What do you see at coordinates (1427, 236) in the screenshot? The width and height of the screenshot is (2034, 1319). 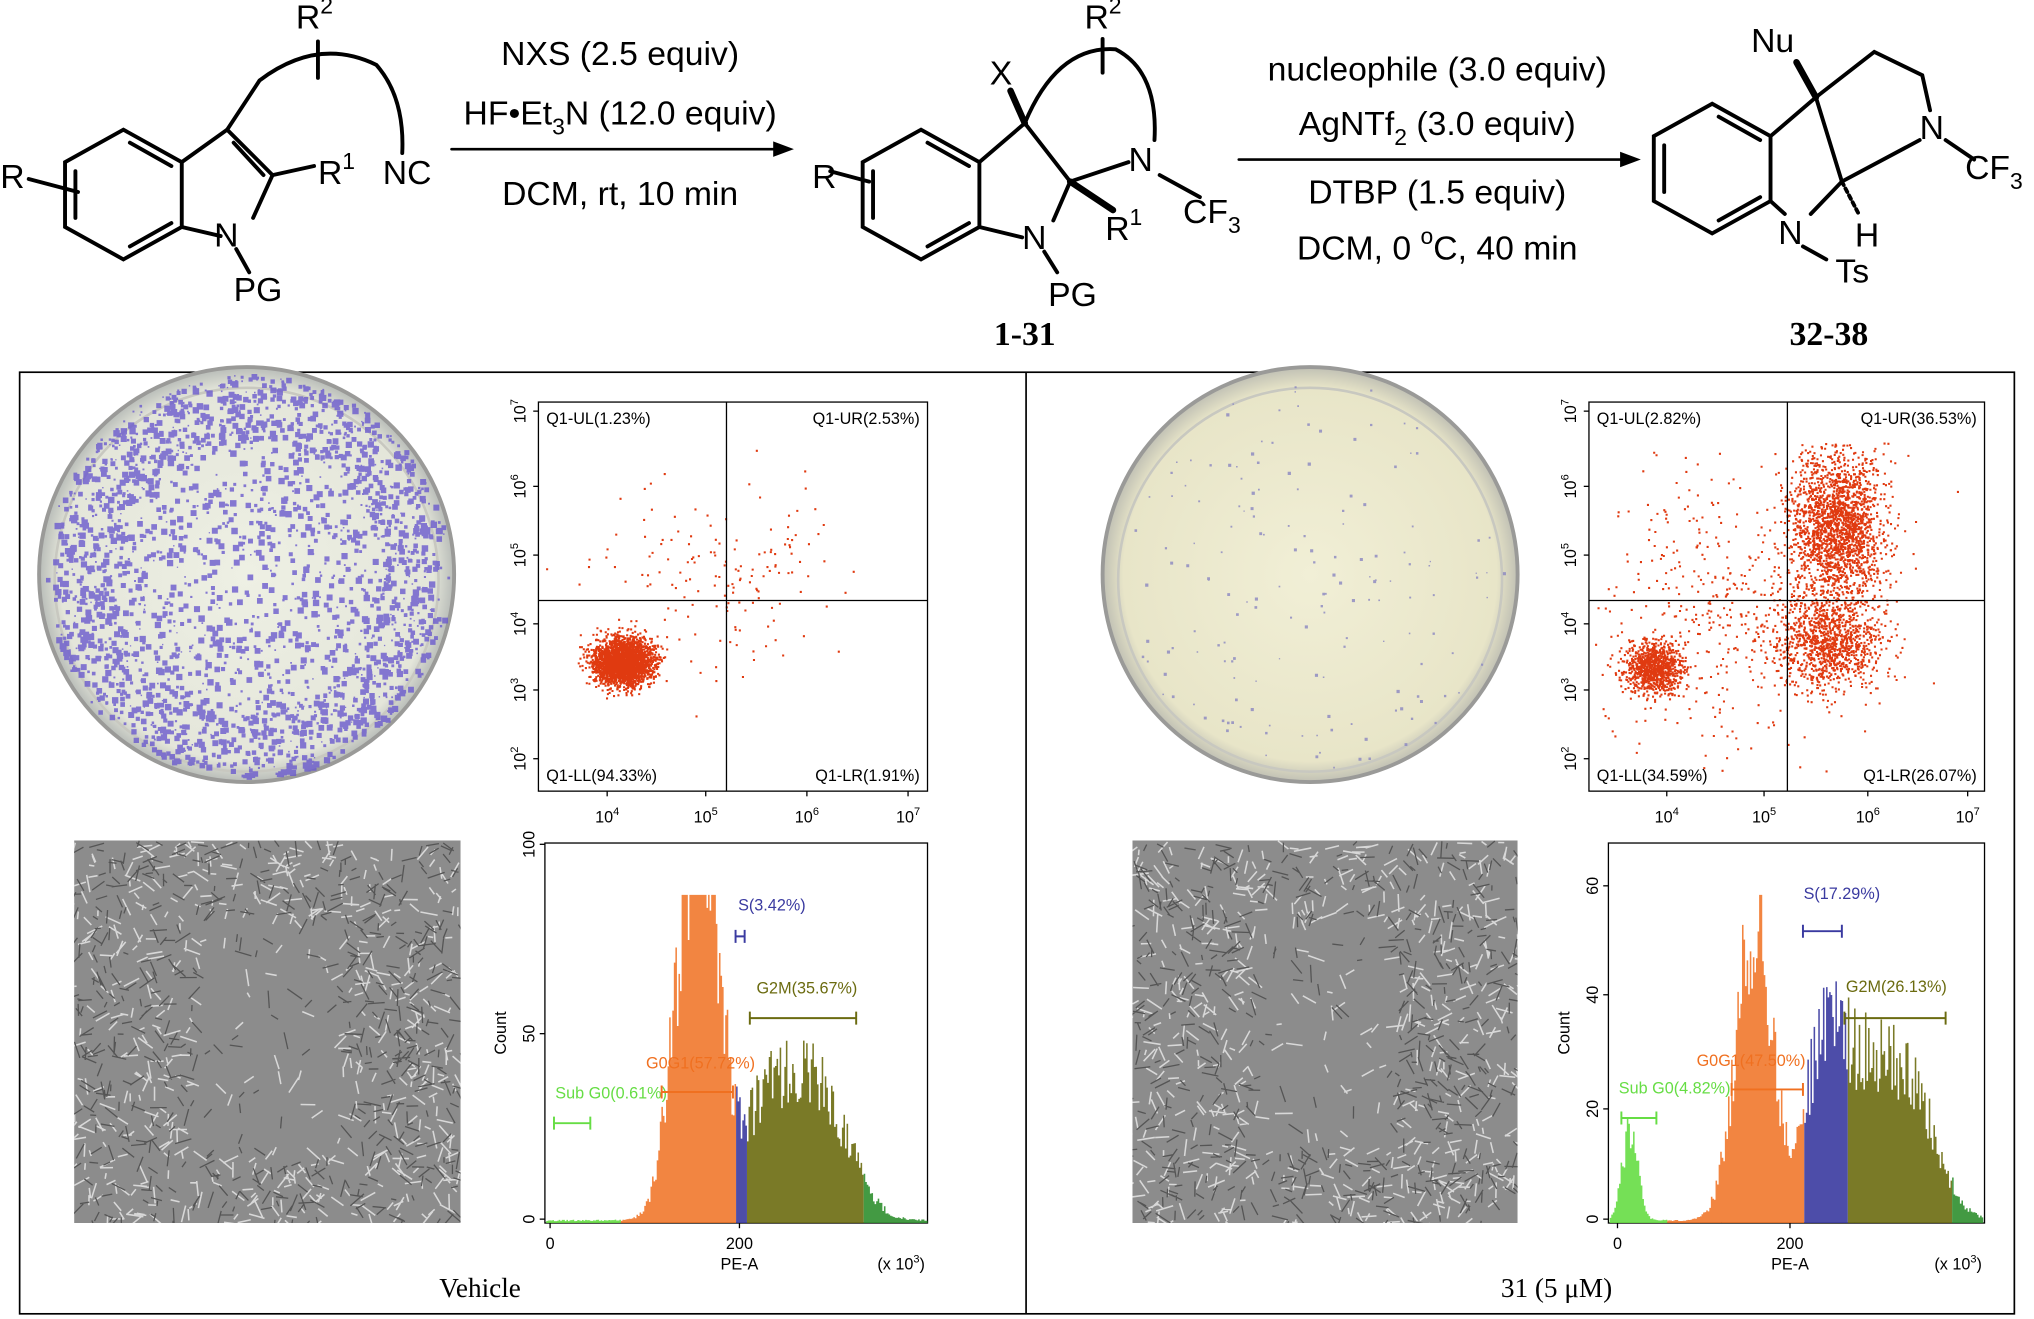 I see `text-segment: o` at bounding box center [1427, 236].